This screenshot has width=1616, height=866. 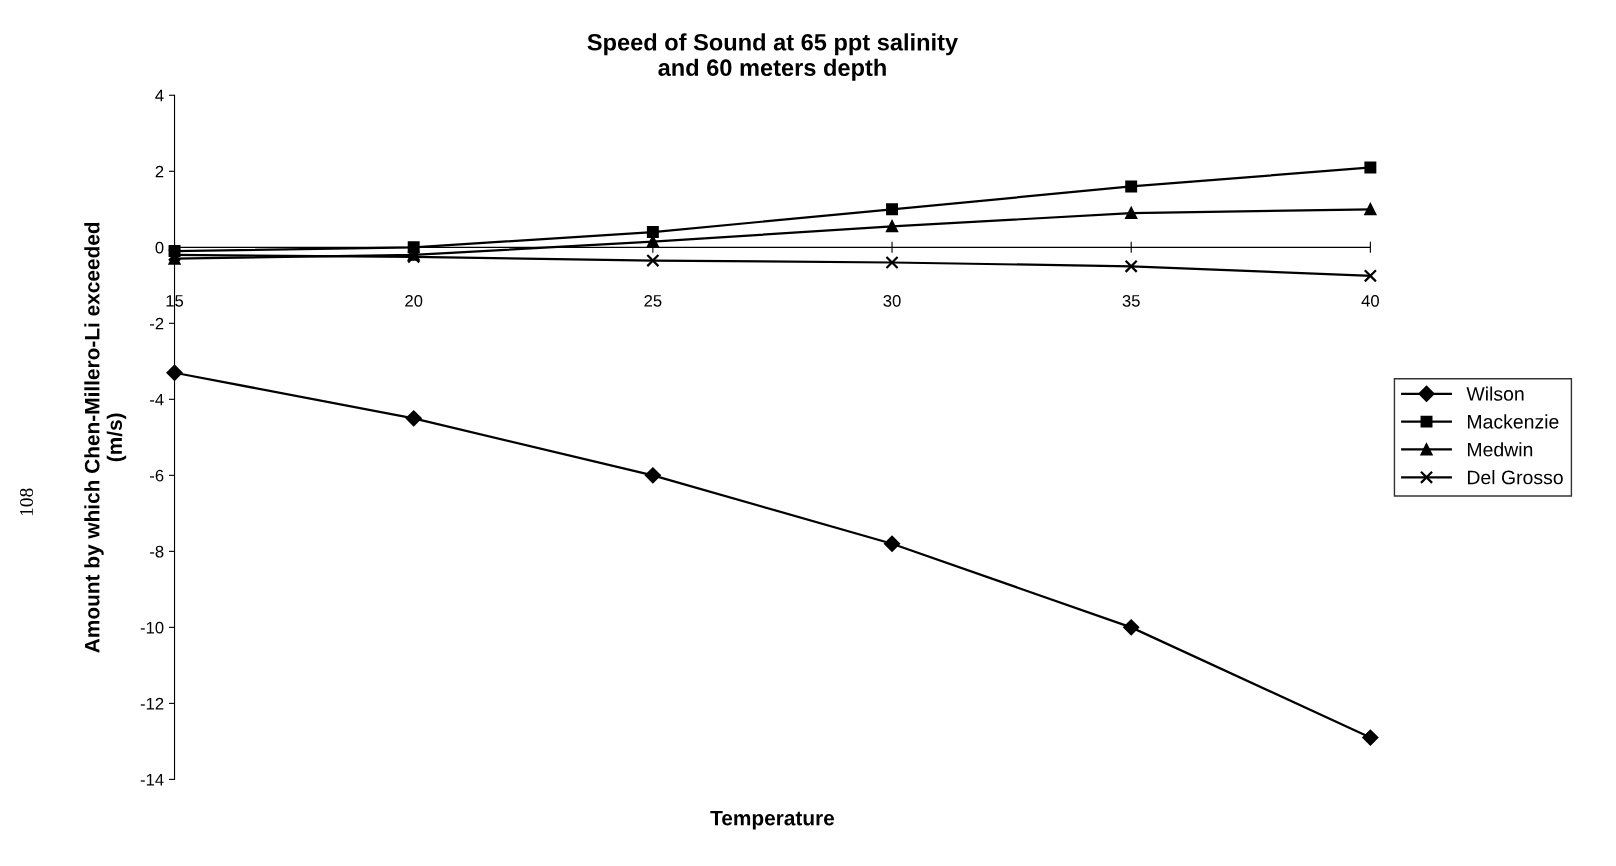 What do you see at coordinates (653, 300) in the screenshot?
I see `x-tick-label: 25` at bounding box center [653, 300].